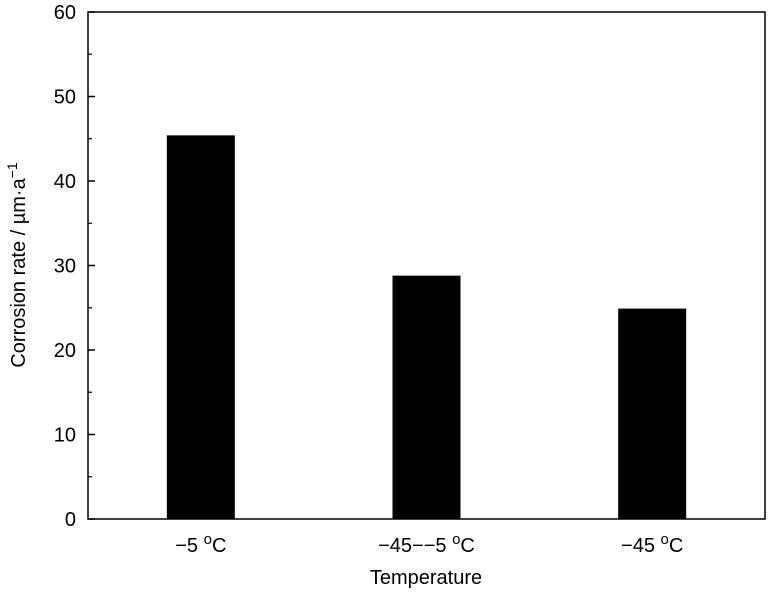 The image size is (768, 592). I want to click on y-tick-label-60: 60, so click(65, 13).